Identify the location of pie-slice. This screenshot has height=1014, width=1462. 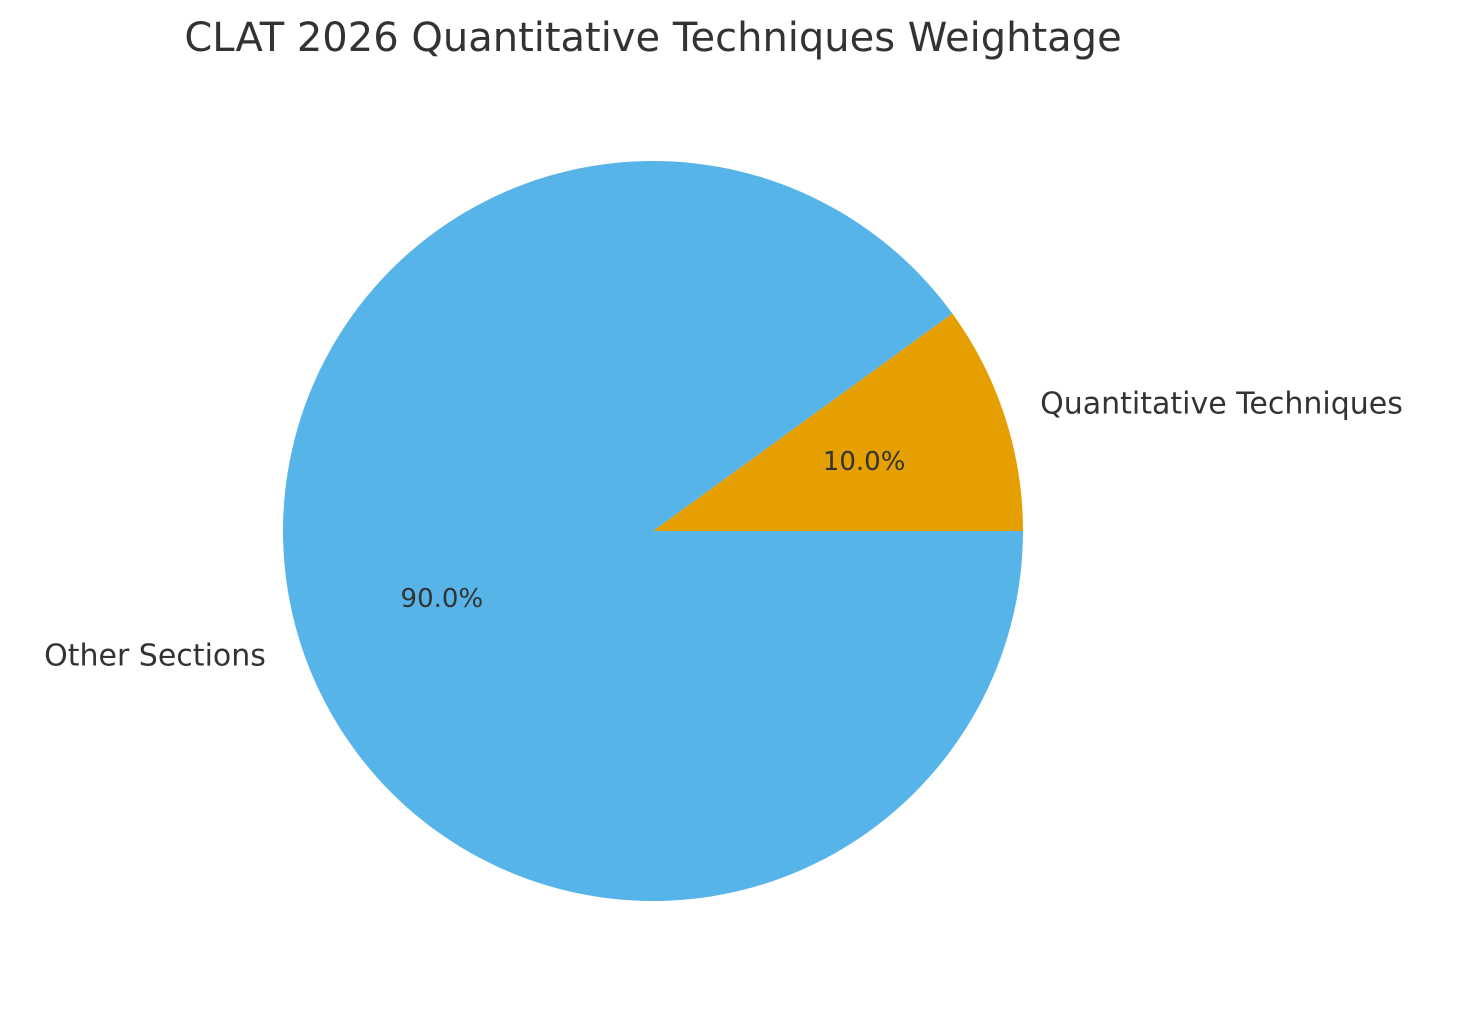
(838, 422).